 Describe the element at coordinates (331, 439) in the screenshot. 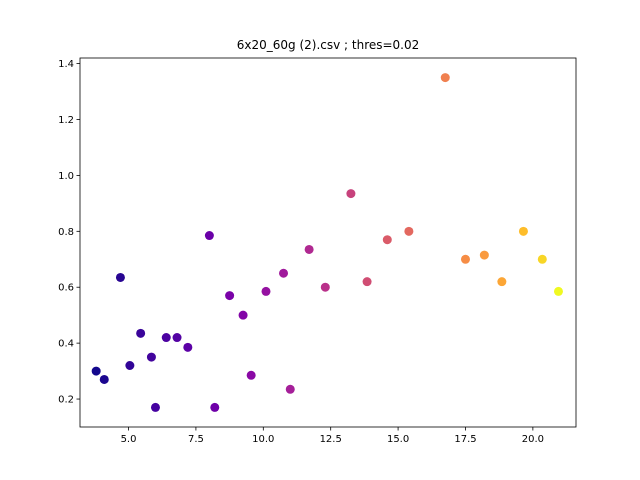

I see `x-tick-label: 12.5` at that location.